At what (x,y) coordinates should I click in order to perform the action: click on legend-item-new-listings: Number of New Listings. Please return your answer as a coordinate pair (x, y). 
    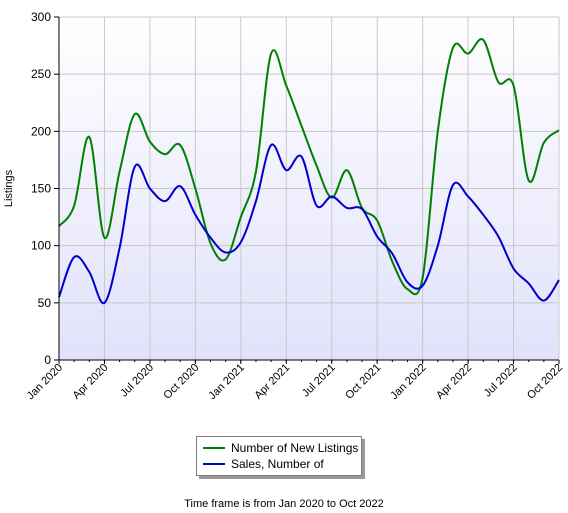
    Looking at the image, I should click on (280, 448).